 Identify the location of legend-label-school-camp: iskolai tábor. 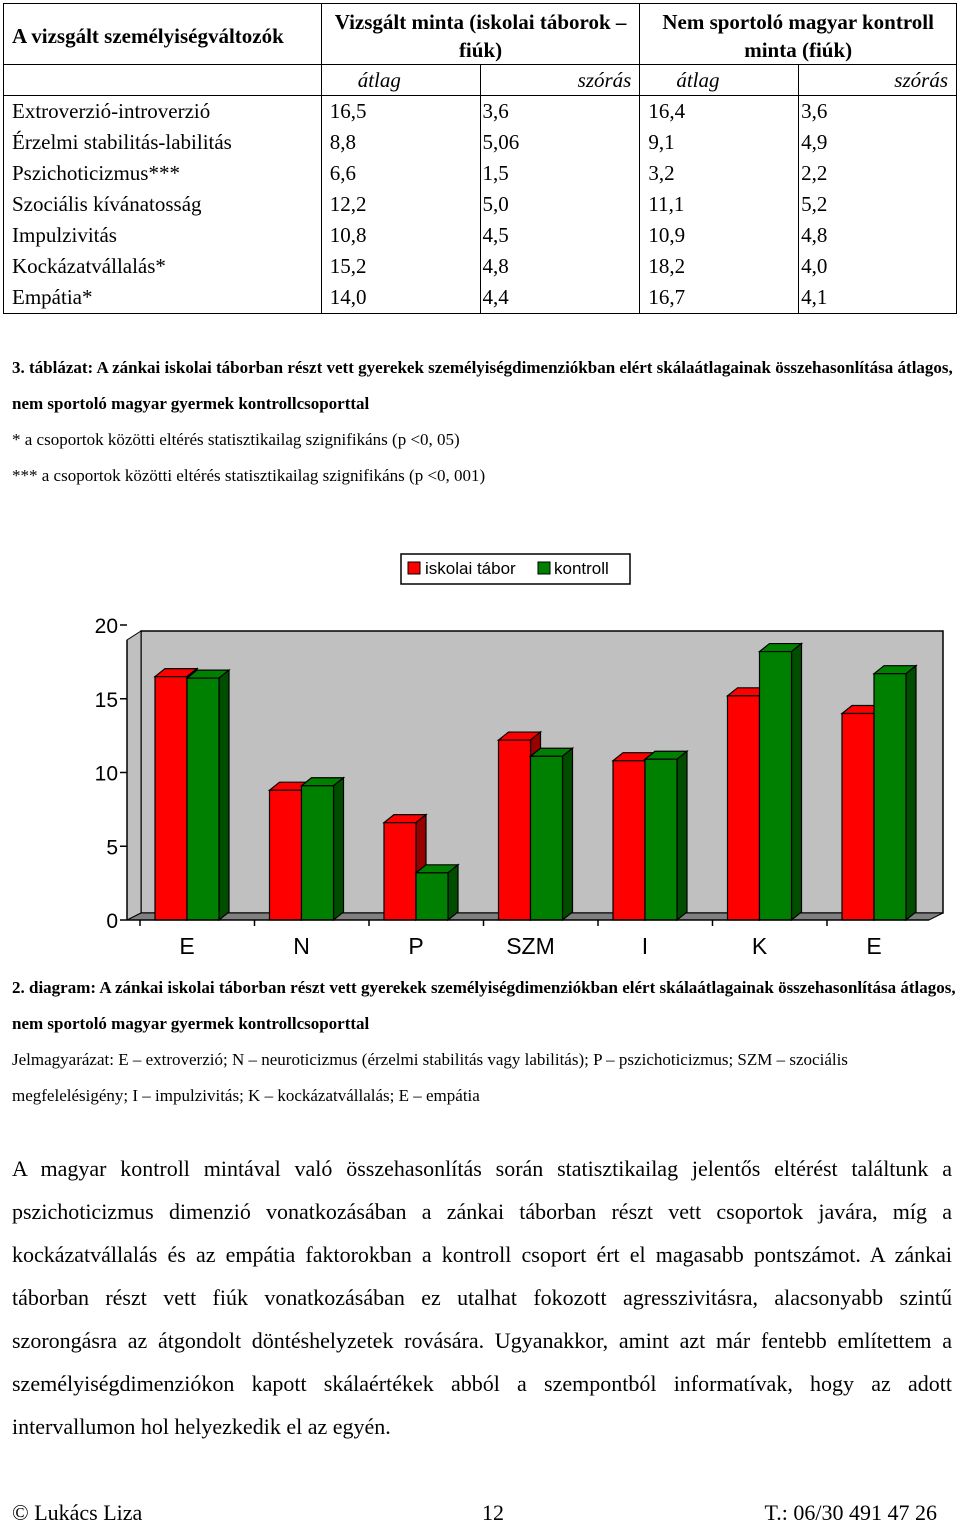
(470, 568).